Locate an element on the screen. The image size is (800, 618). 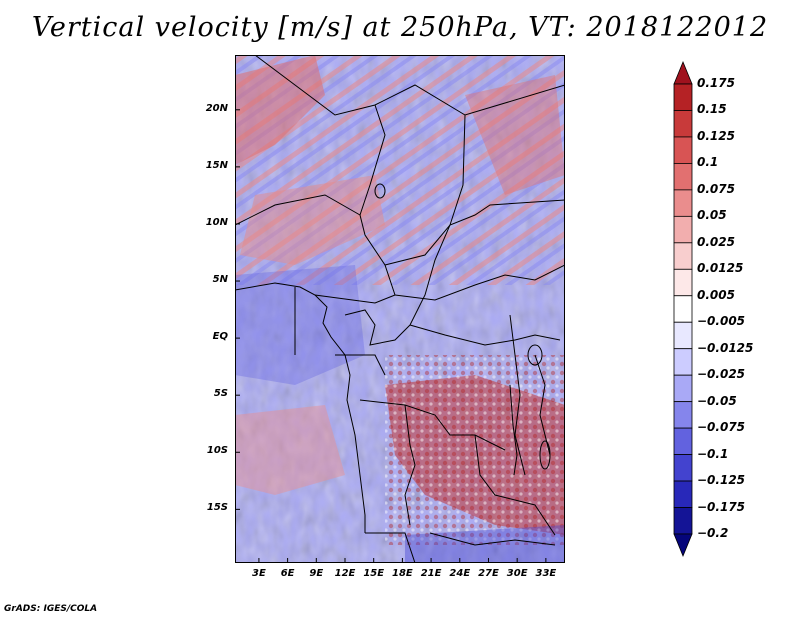
nw-red-region is located at coordinates (280, 110).